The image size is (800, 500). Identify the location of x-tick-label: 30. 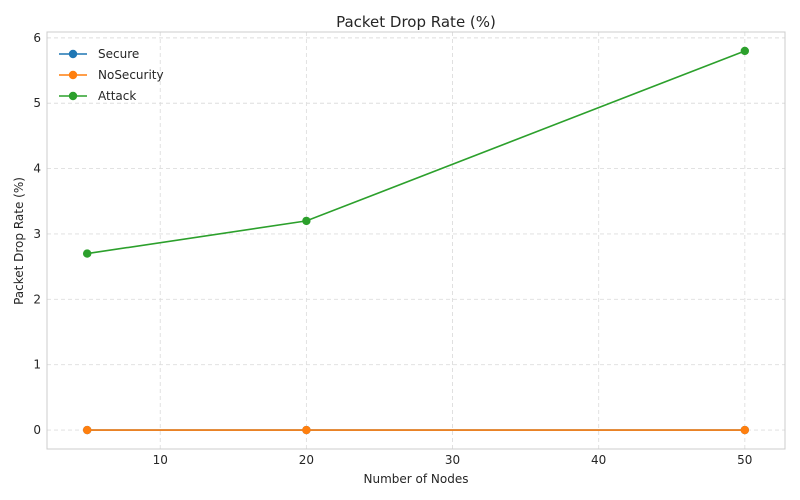
(452, 460).